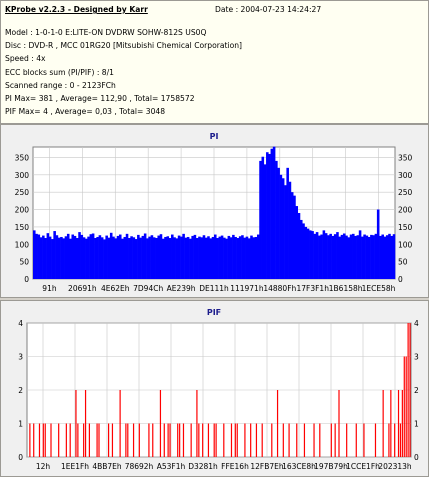 The height and width of the screenshot is (477, 429). What do you see at coordinates (405, 210) in the screenshot?
I see `y-tick-label-right: 200` at bounding box center [405, 210].